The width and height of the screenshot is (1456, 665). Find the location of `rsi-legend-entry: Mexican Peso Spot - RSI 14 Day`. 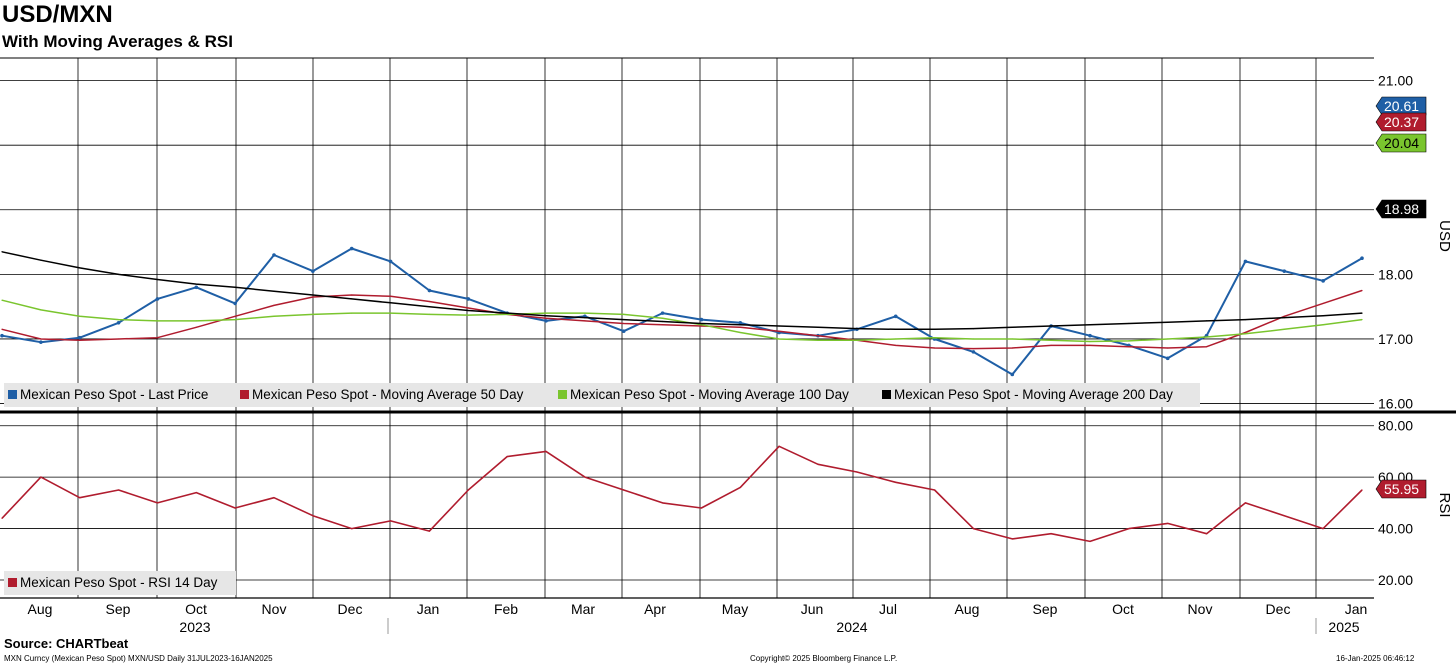

rsi-legend-entry: Mexican Peso Spot - RSI 14 Day is located at coordinates (119, 582).